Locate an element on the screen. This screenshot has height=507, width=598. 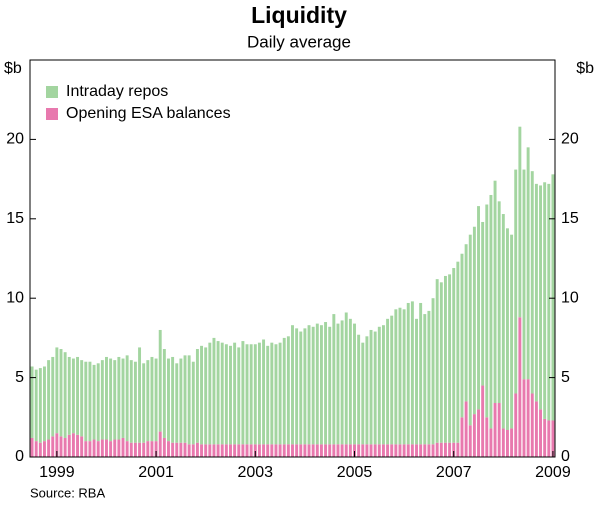
y2-tick-label: 0 is located at coordinates (565, 456).